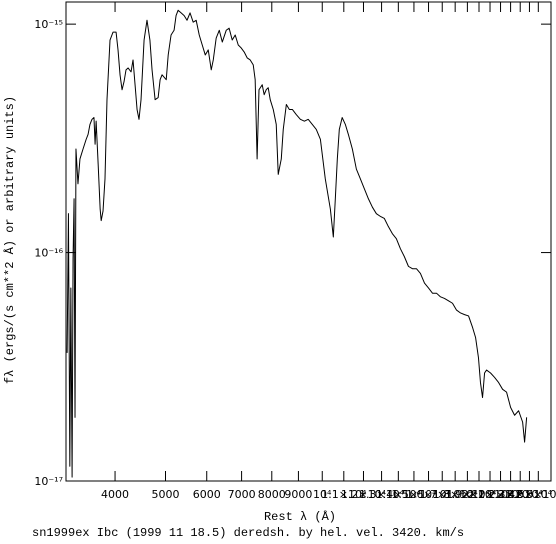 The image size is (556, 544). What do you see at coordinates (344, 494) in the screenshot?
I see `x-tick-label: 1.1×10⁴` at bounding box center [344, 494].